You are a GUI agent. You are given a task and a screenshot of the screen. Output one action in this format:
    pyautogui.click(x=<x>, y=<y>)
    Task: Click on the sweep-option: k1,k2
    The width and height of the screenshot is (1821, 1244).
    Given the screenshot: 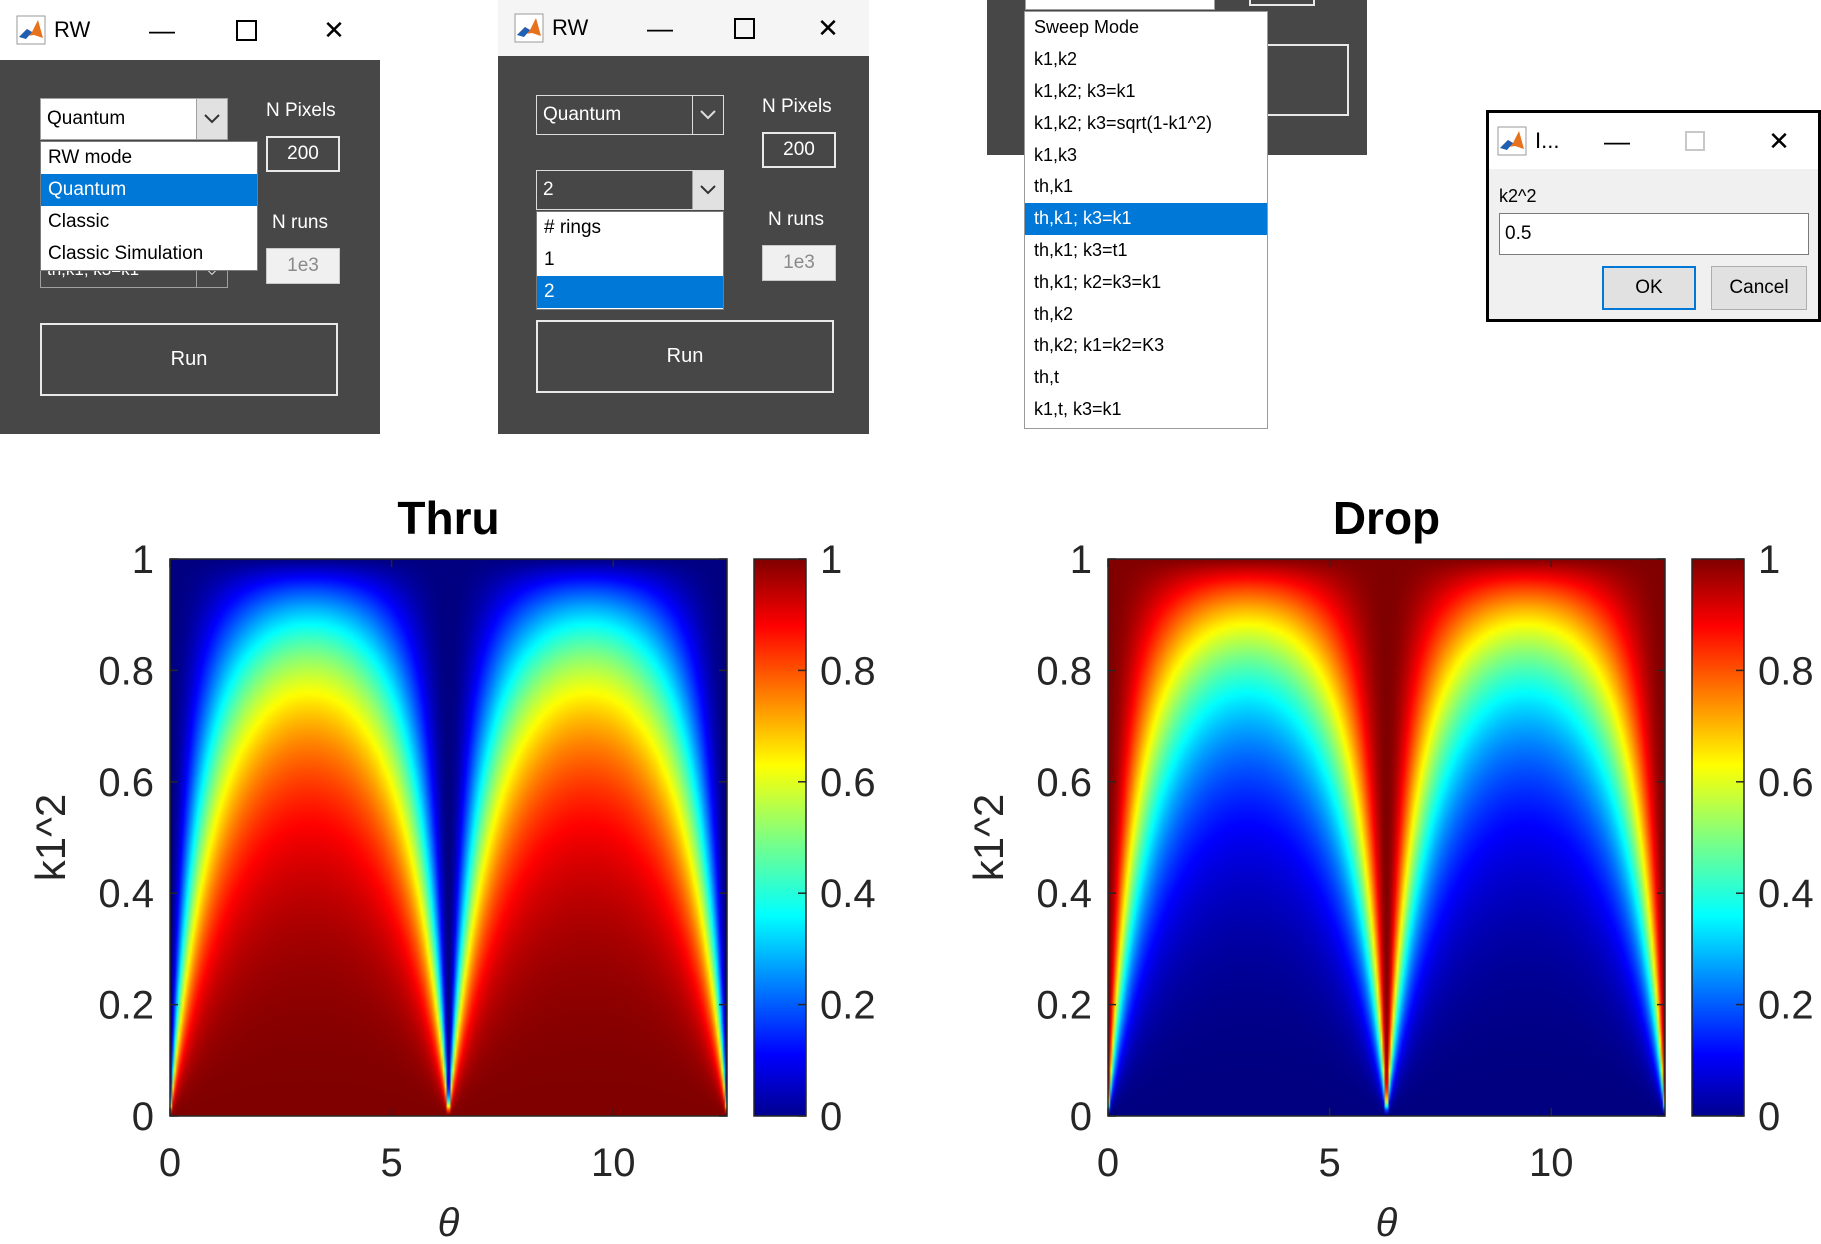 What is the action you would take?
    pyautogui.click(x=1056, y=59)
    